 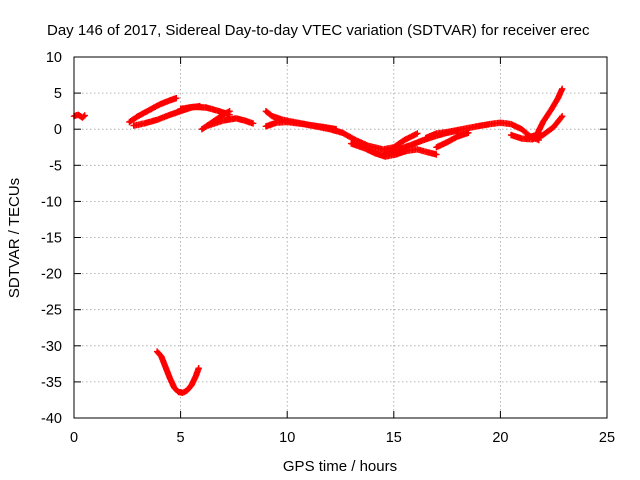 I want to click on y-tick-label: -35, so click(x=51, y=383).